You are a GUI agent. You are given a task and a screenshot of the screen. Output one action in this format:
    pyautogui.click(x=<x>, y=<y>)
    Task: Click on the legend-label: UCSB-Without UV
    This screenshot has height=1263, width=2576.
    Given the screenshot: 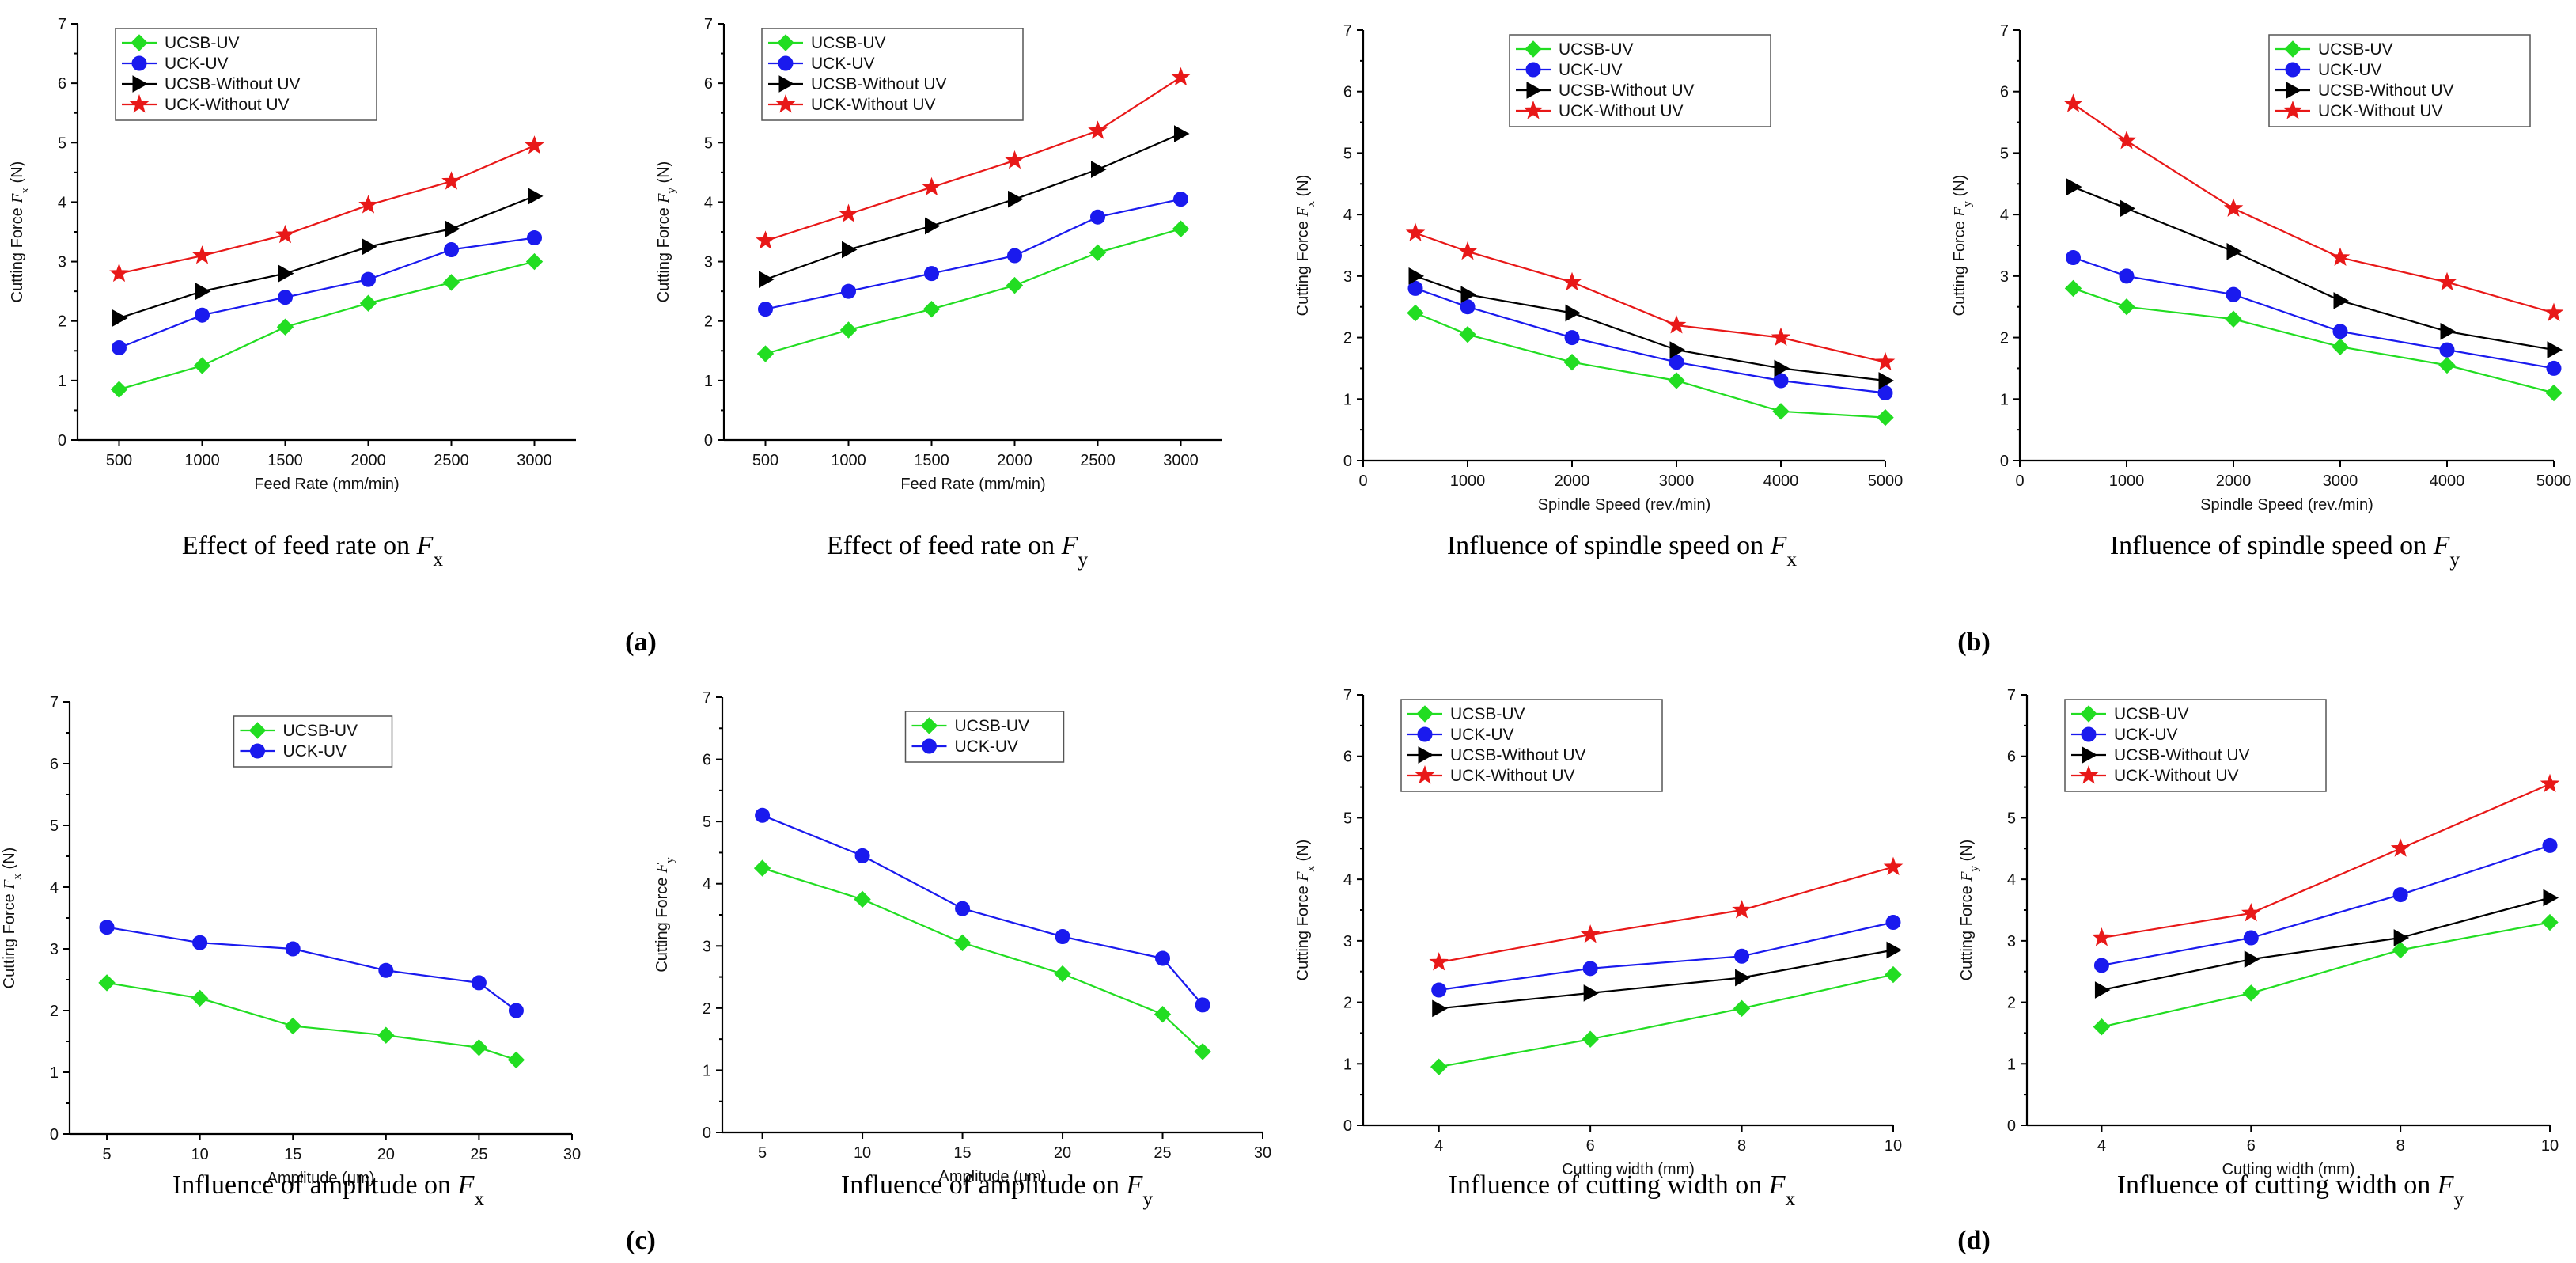 What is the action you would take?
    pyautogui.click(x=2182, y=755)
    